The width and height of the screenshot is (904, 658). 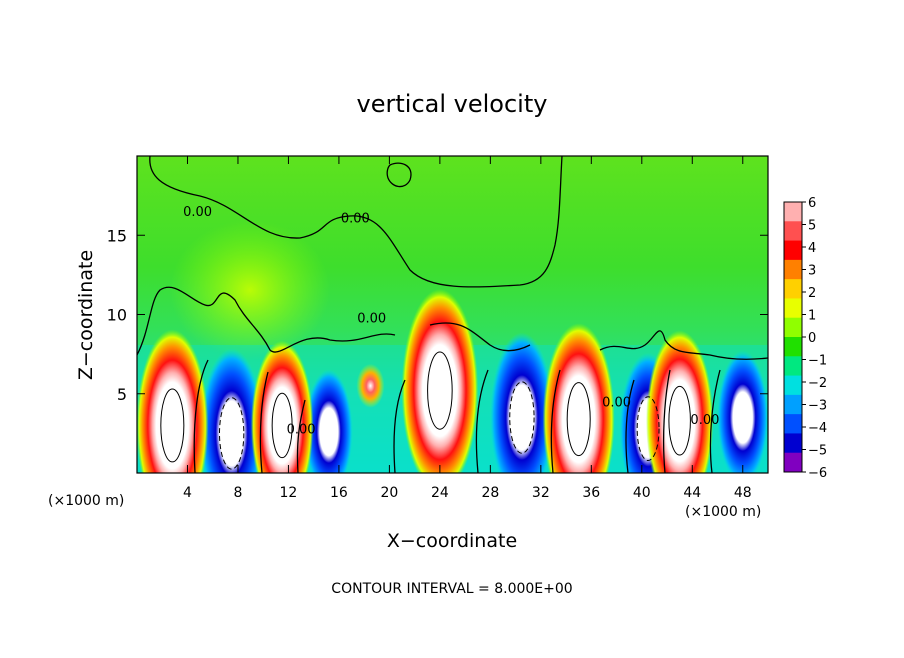 What do you see at coordinates (812, 226) in the screenshot?
I see `colorbar-tick-label: 5` at bounding box center [812, 226].